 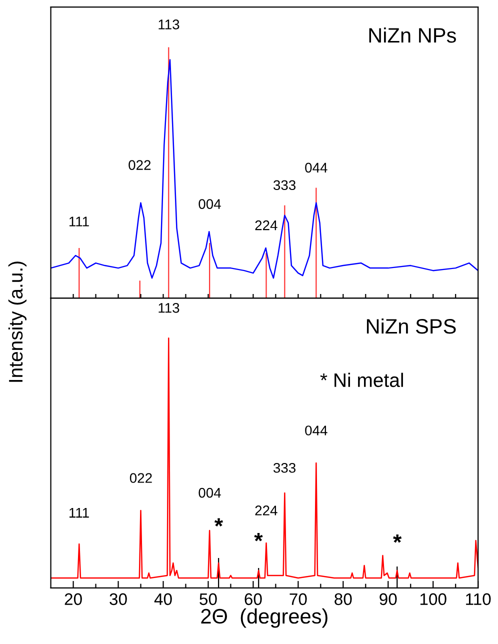 What do you see at coordinates (388, 599) in the screenshot?
I see `x-tick-label: 90` at bounding box center [388, 599].